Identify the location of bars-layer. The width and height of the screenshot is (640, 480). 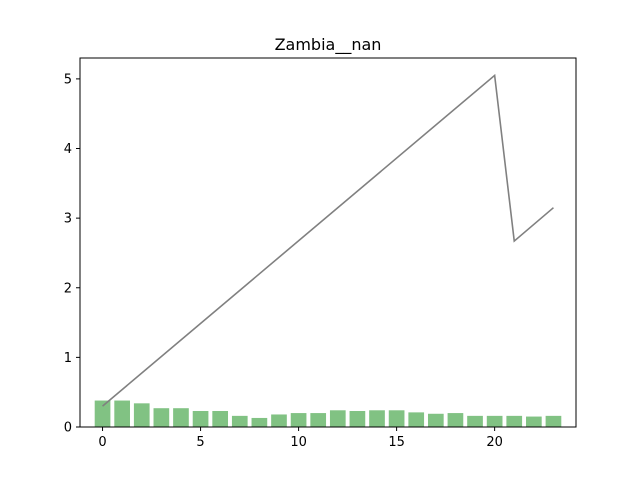
(328, 413).